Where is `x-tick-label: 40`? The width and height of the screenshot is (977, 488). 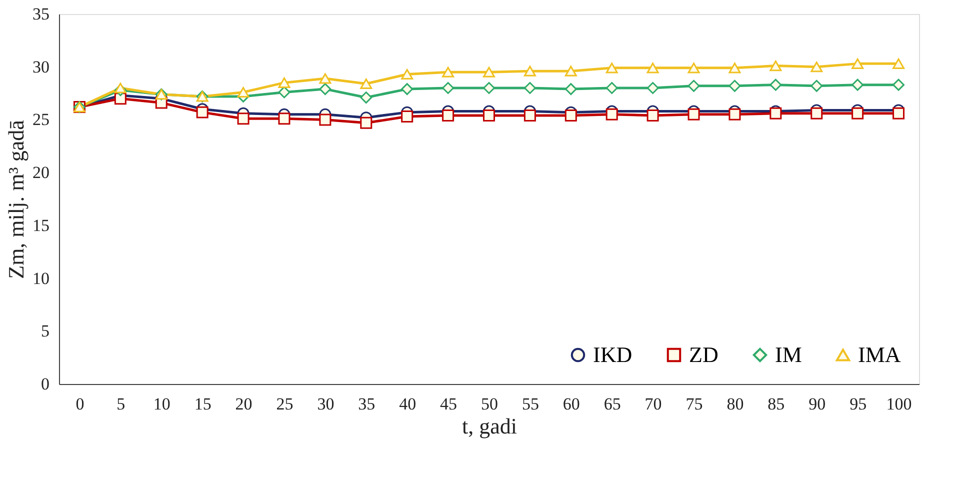
x-tick-label: 40 is located at coordinates (407, 404).